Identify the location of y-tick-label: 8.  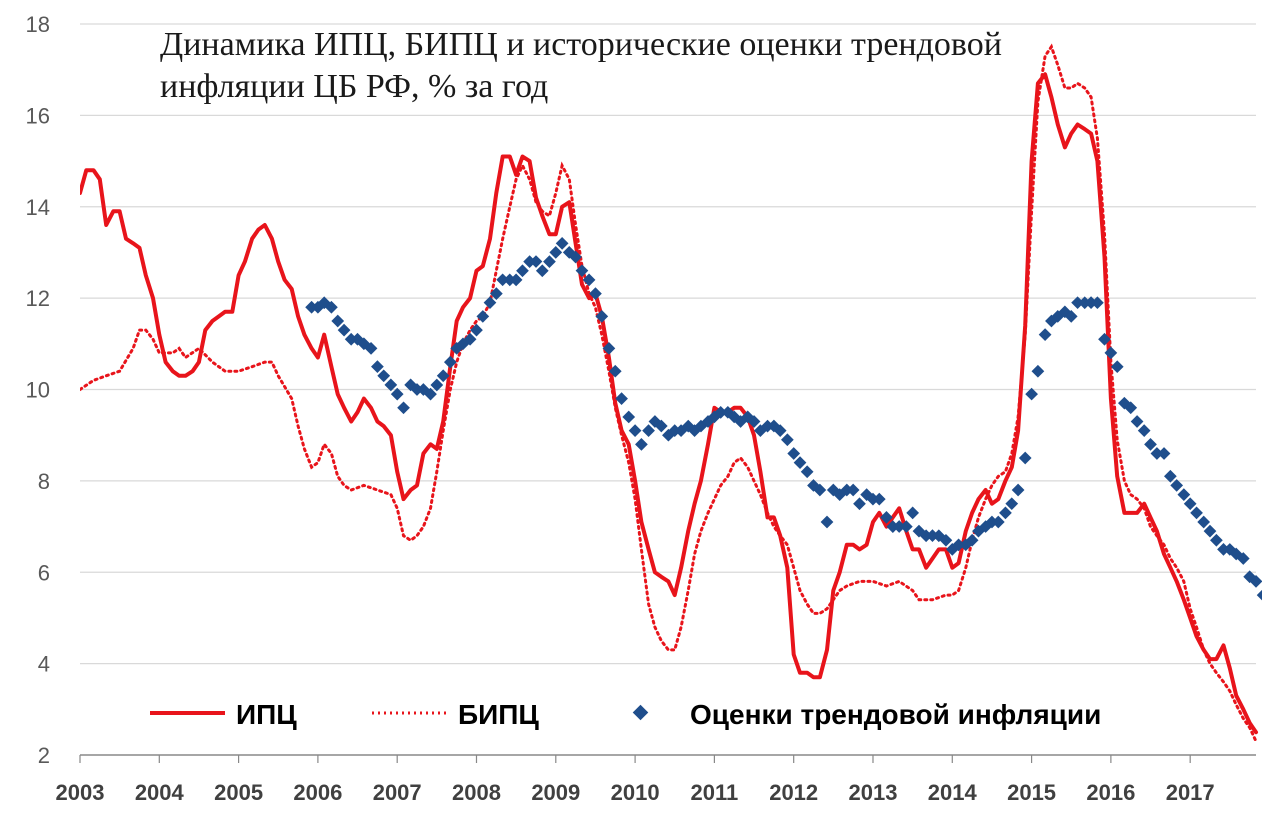
(44, 481).